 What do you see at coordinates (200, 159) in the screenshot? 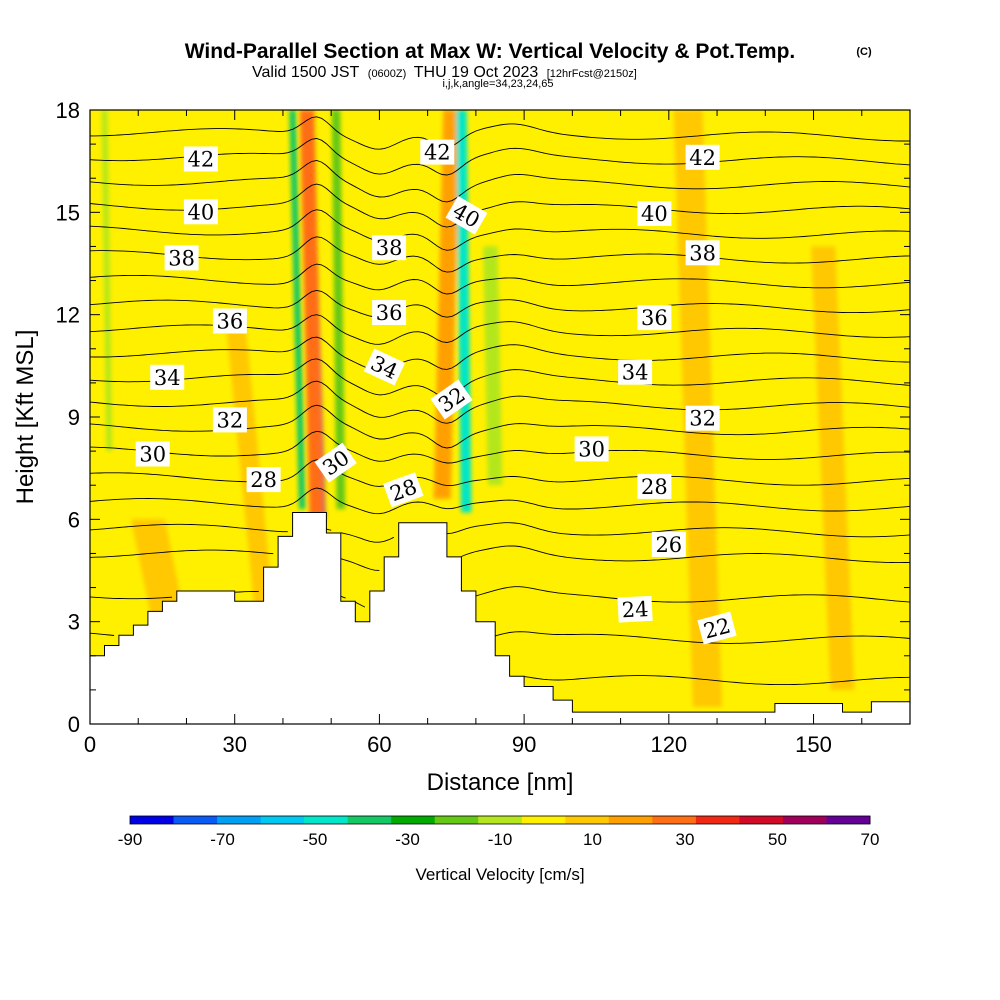
I see `contour-label-1: 42` at bounding box center [200, 159].